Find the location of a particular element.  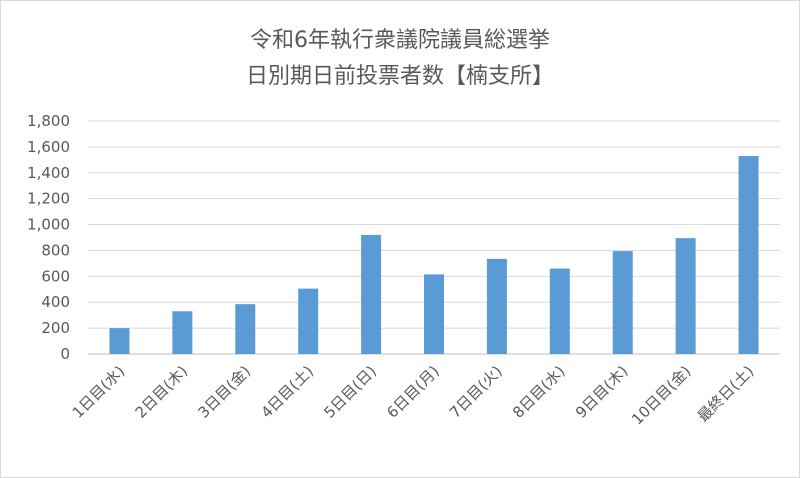

x-tick-label: 1日目(水) is located at coordinates (99, 392).